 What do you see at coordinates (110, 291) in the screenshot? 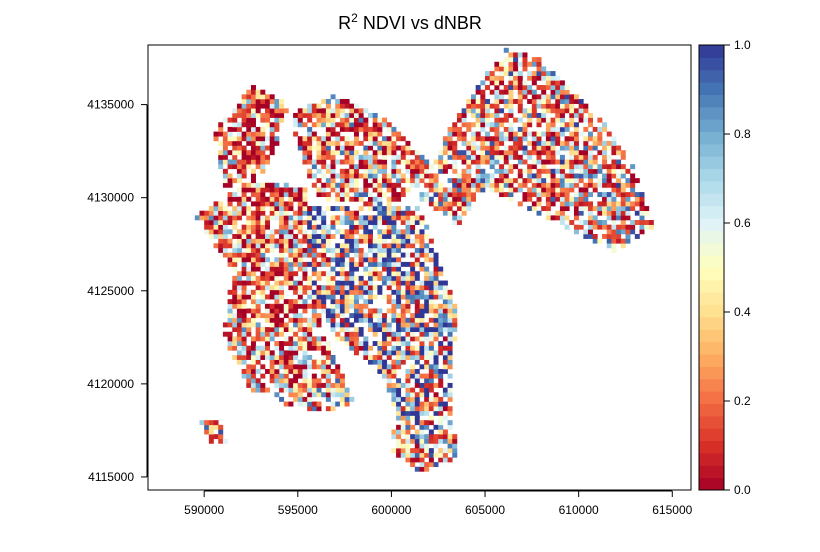
I see `y-tick-label: 4125000` at bounding box center [110, 291].